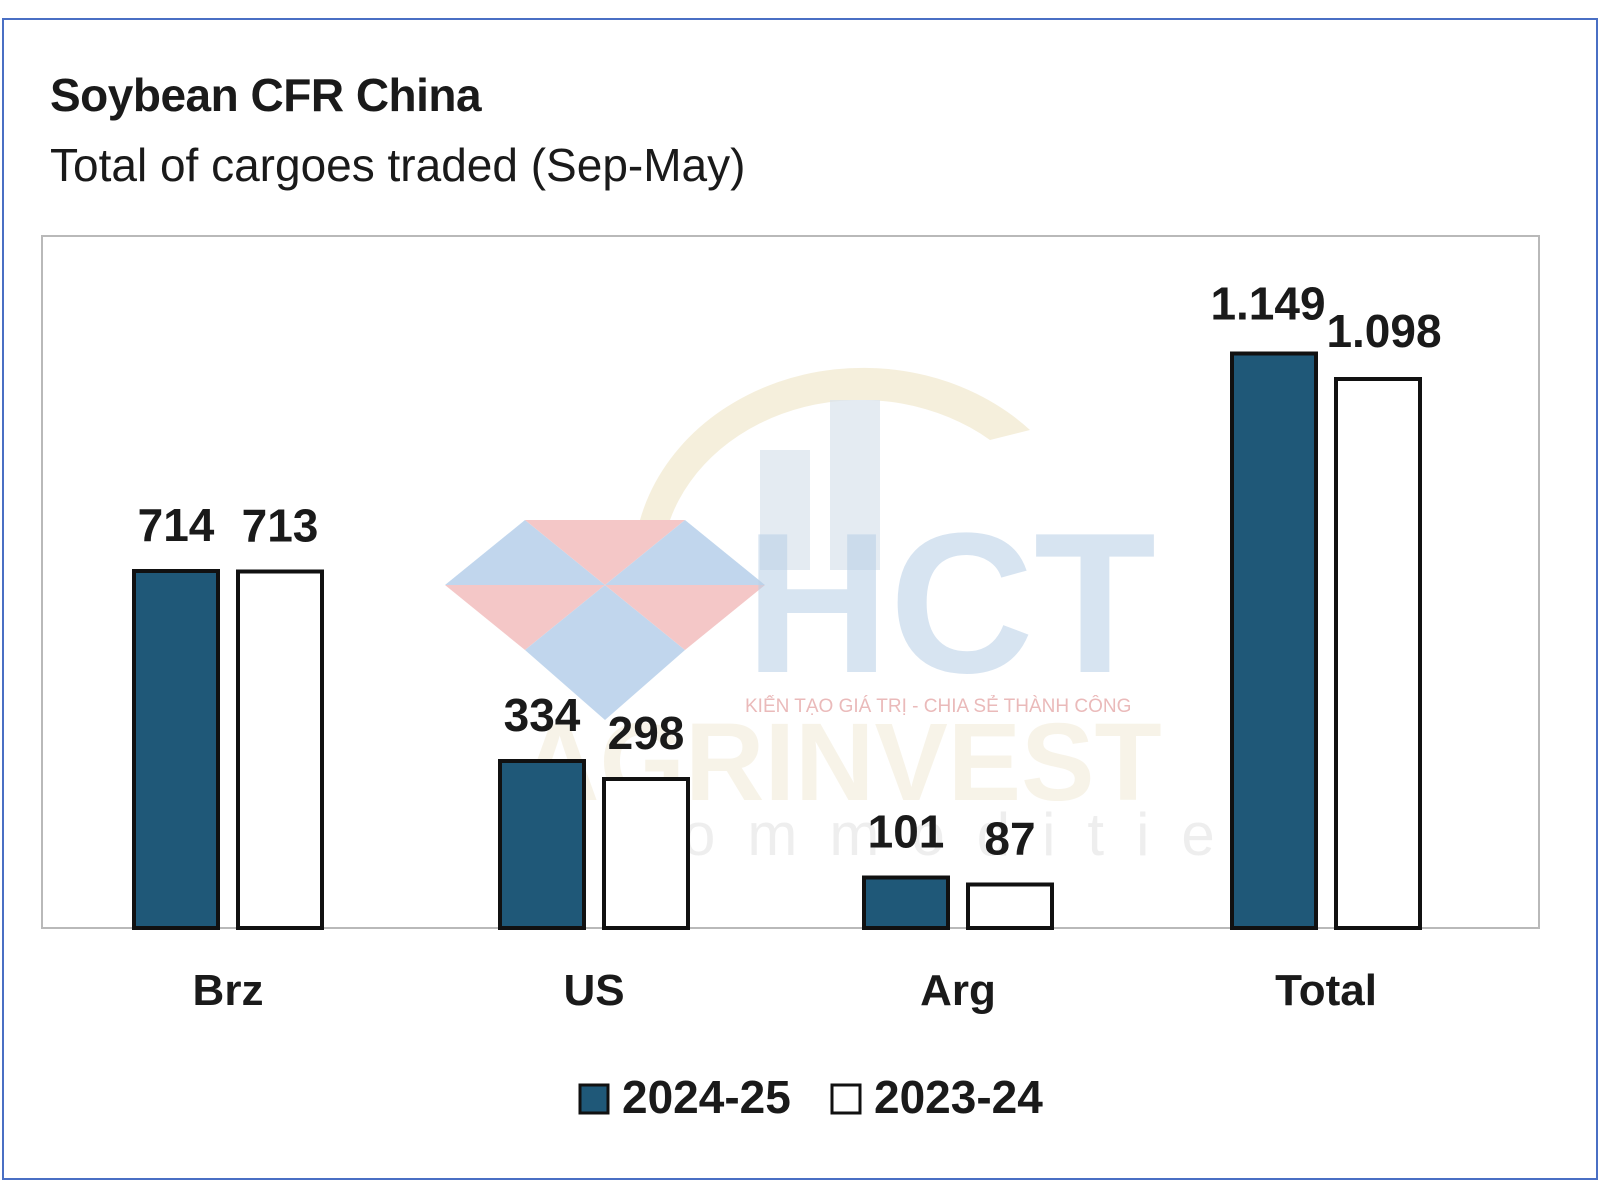 The image size is (1600, 1200). I want to click on value-label-brz-2024-25: 714, so click(176, 525).